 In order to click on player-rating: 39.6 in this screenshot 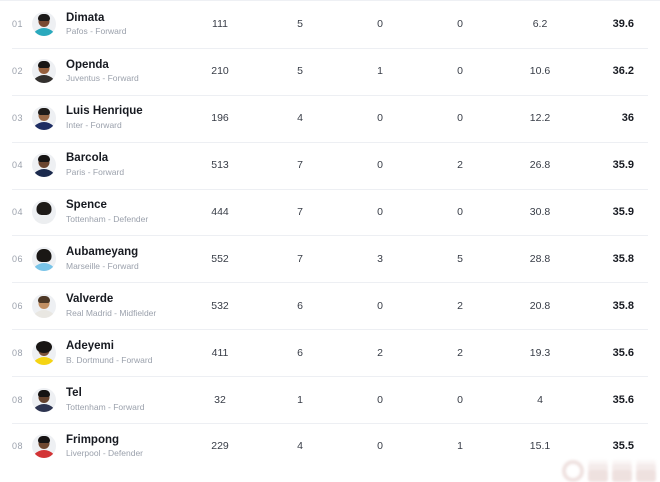, I will do `click(623, 24)`.